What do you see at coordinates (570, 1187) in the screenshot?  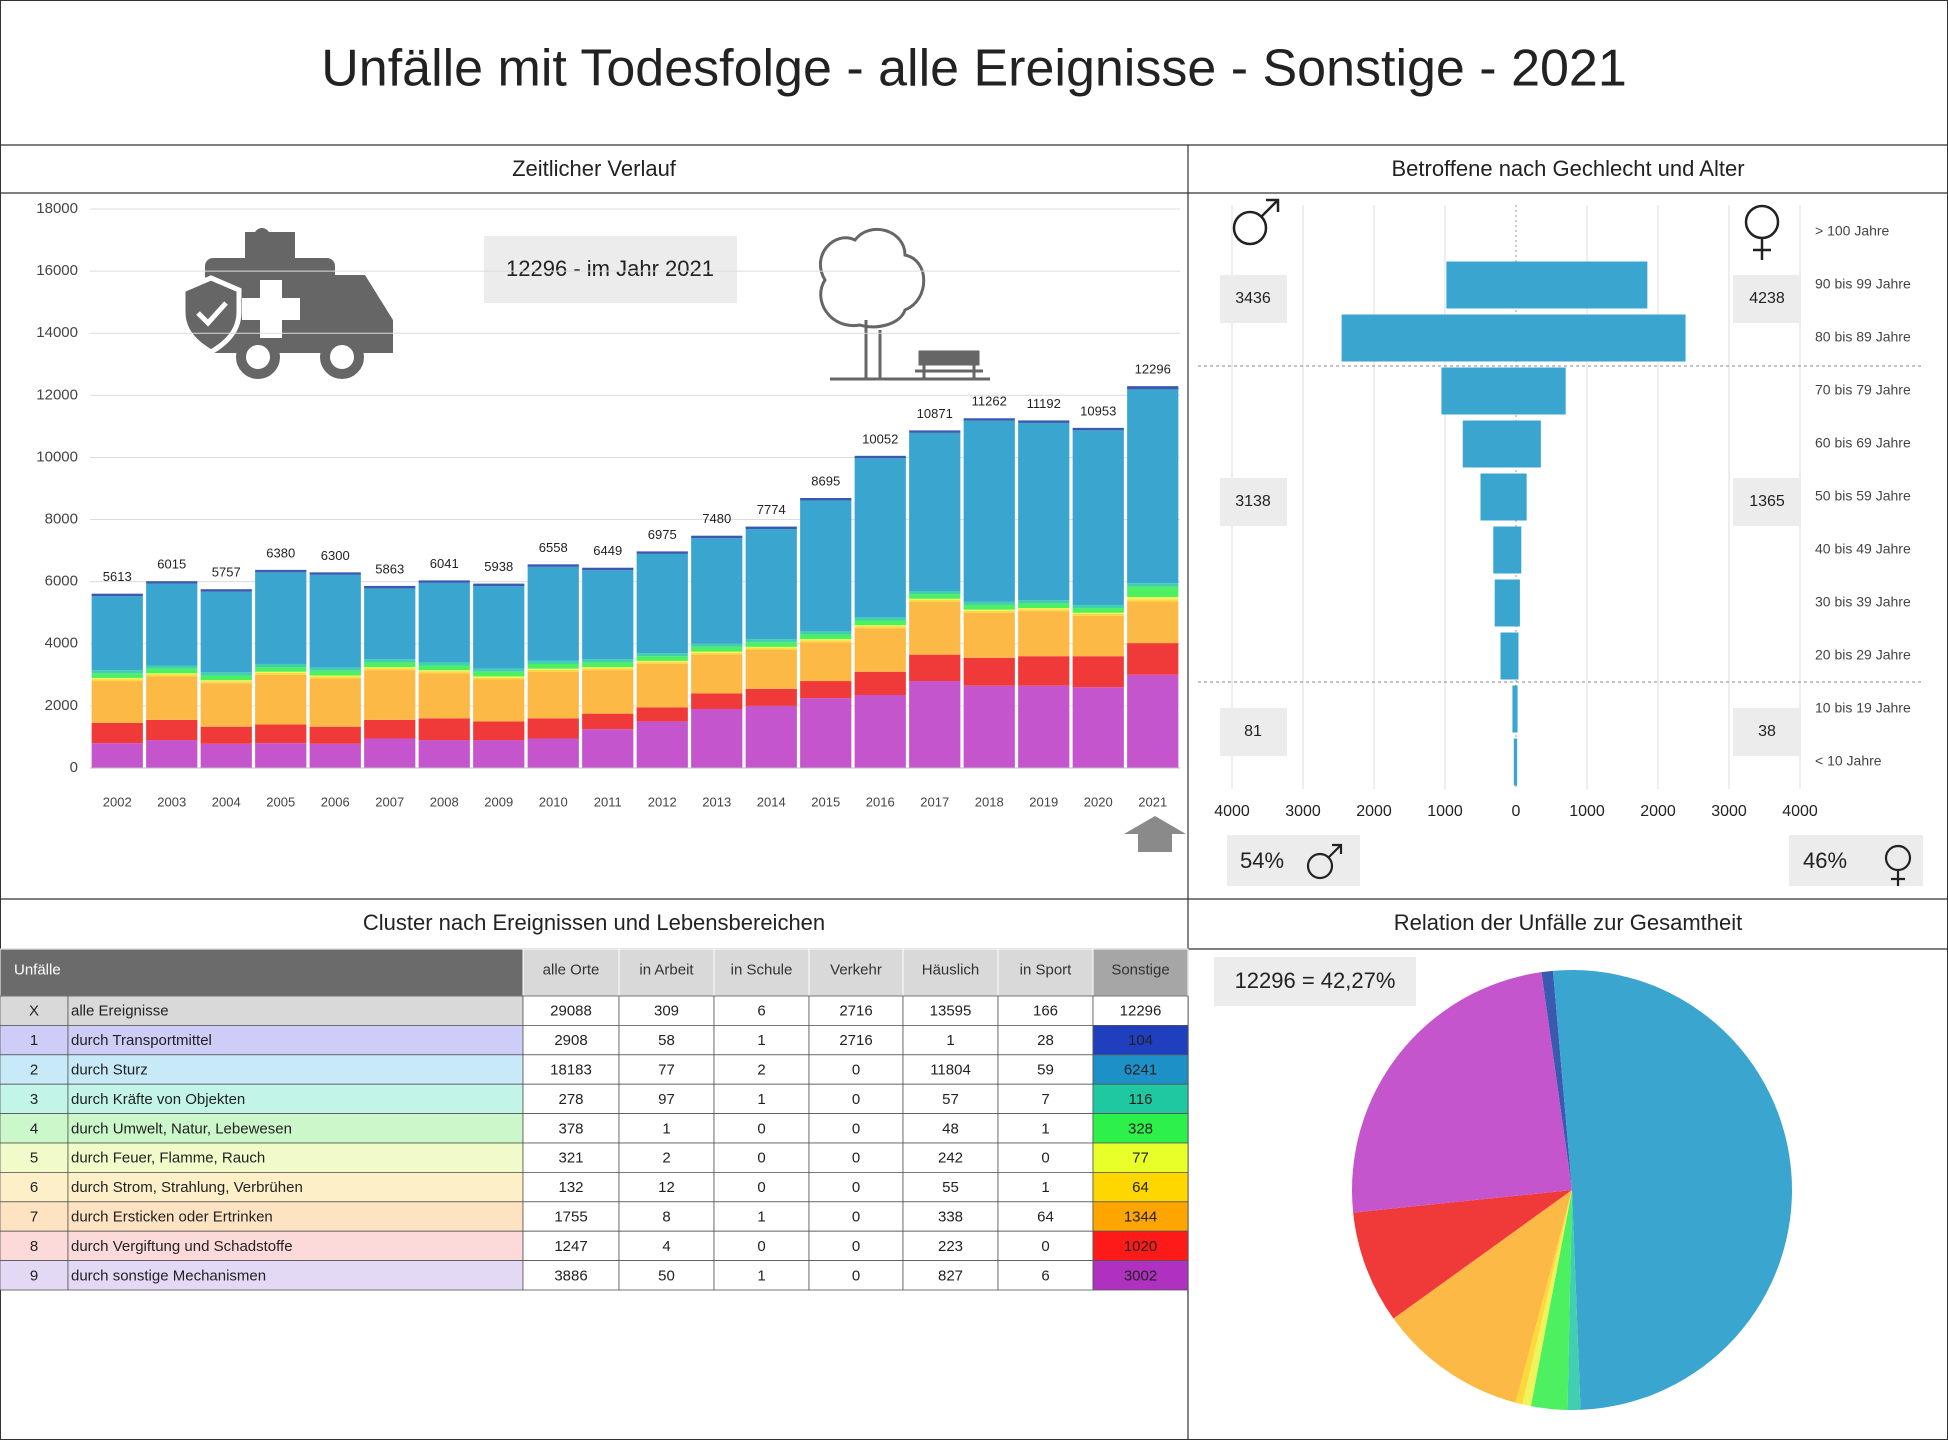 I see `cell-text: 132` at bounding box center [570, 1187].